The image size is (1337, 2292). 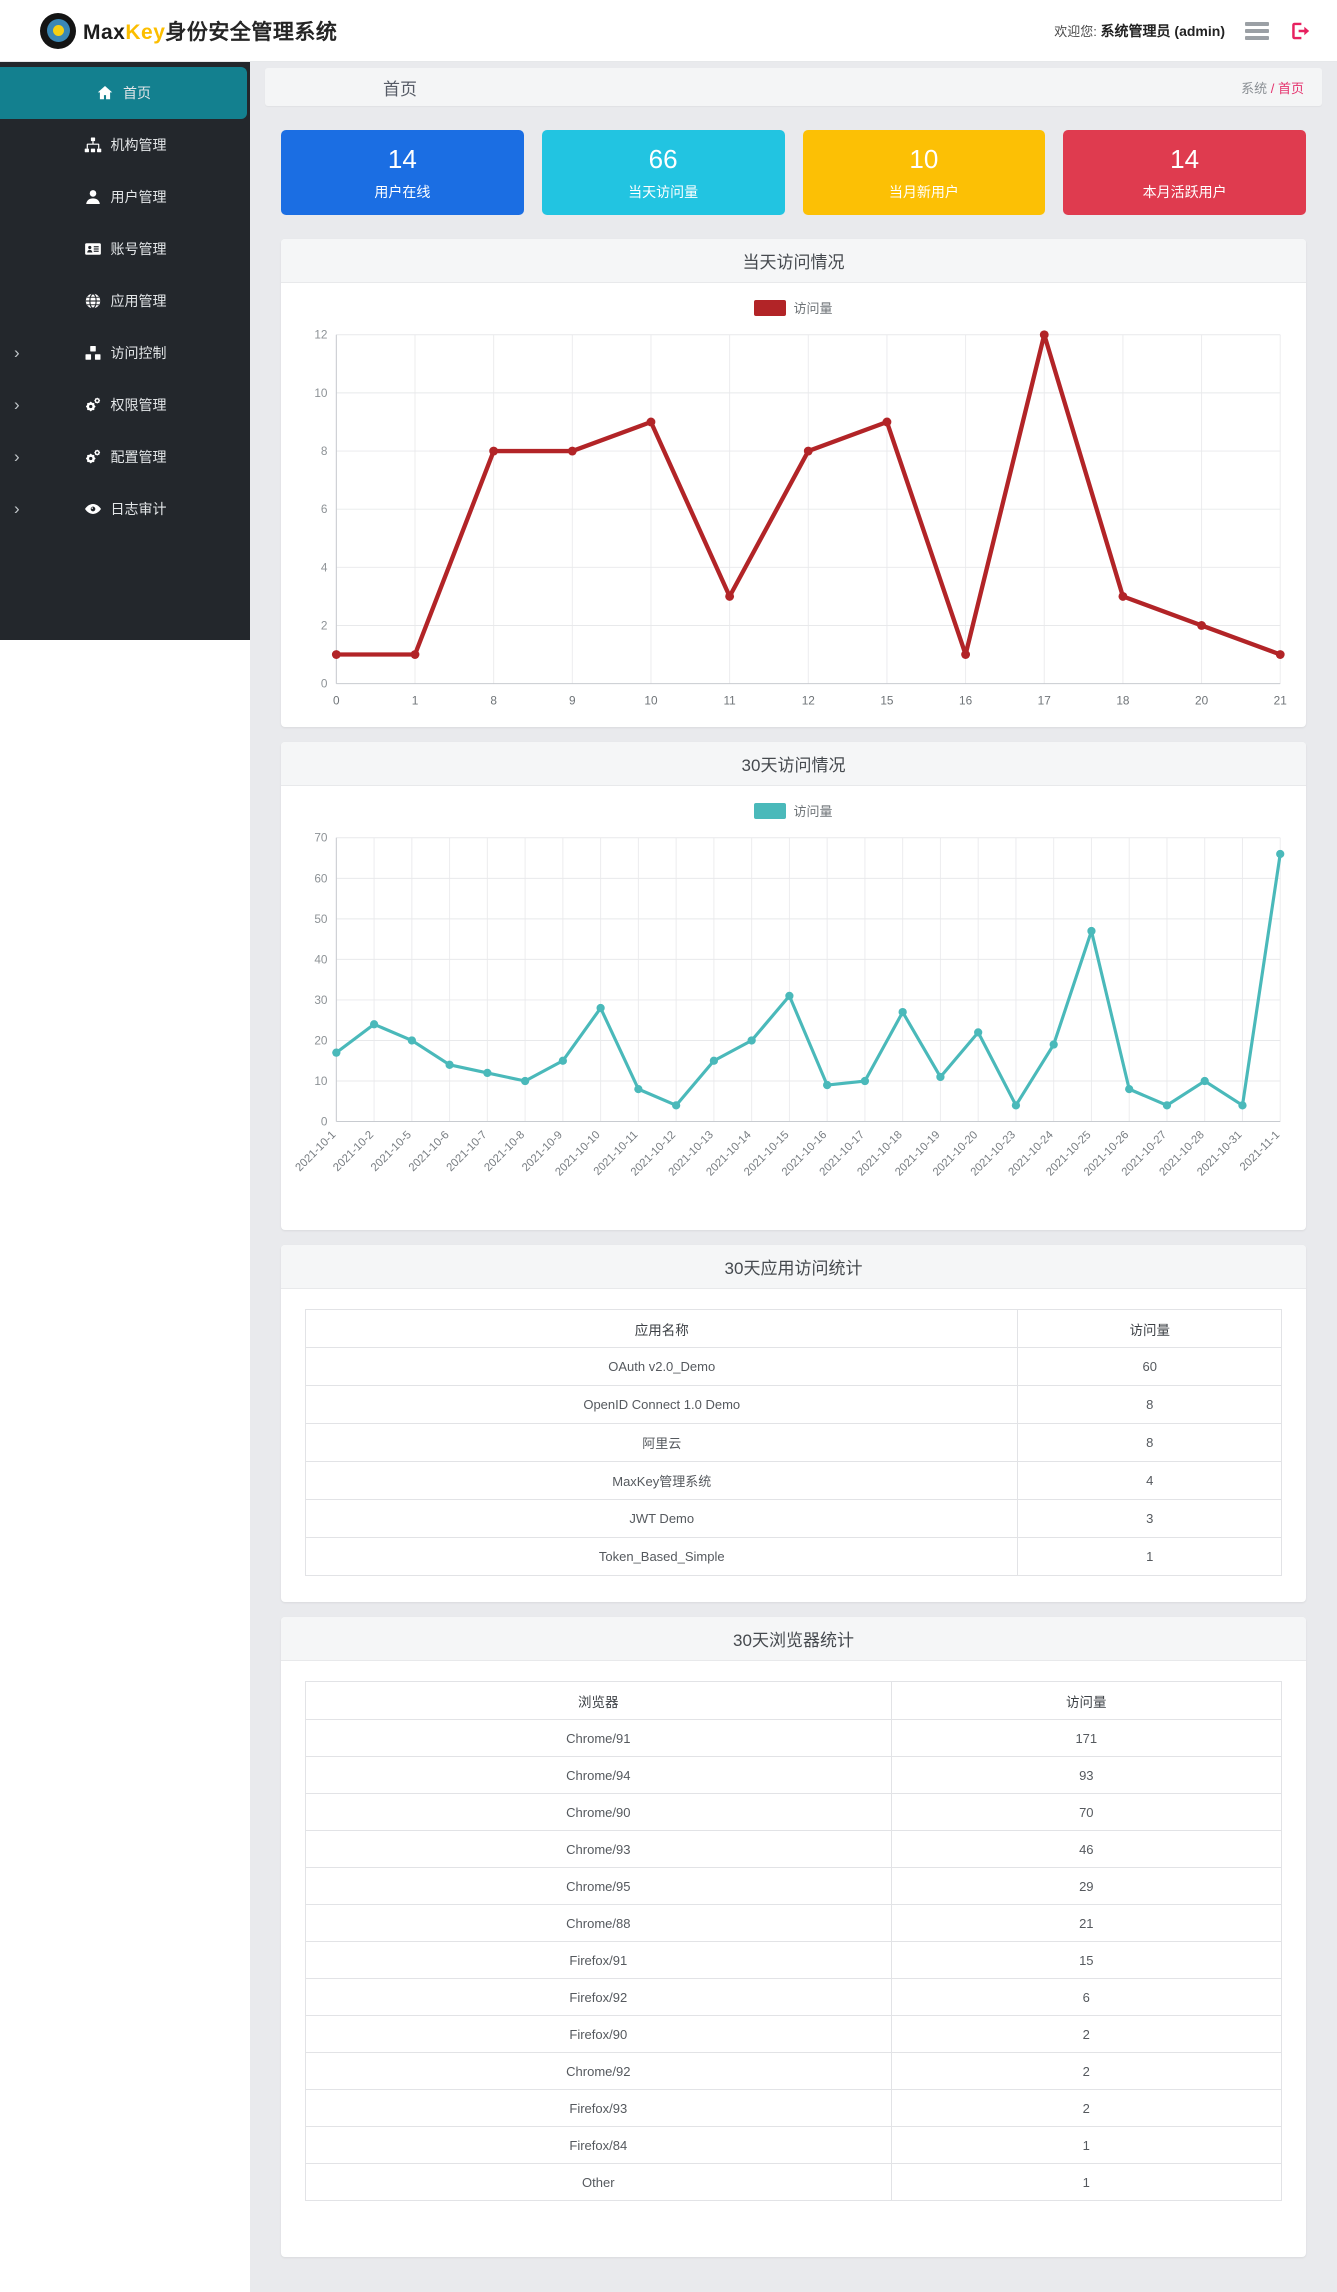 I want to click on cubes-icon, so click(x=93, y=353).